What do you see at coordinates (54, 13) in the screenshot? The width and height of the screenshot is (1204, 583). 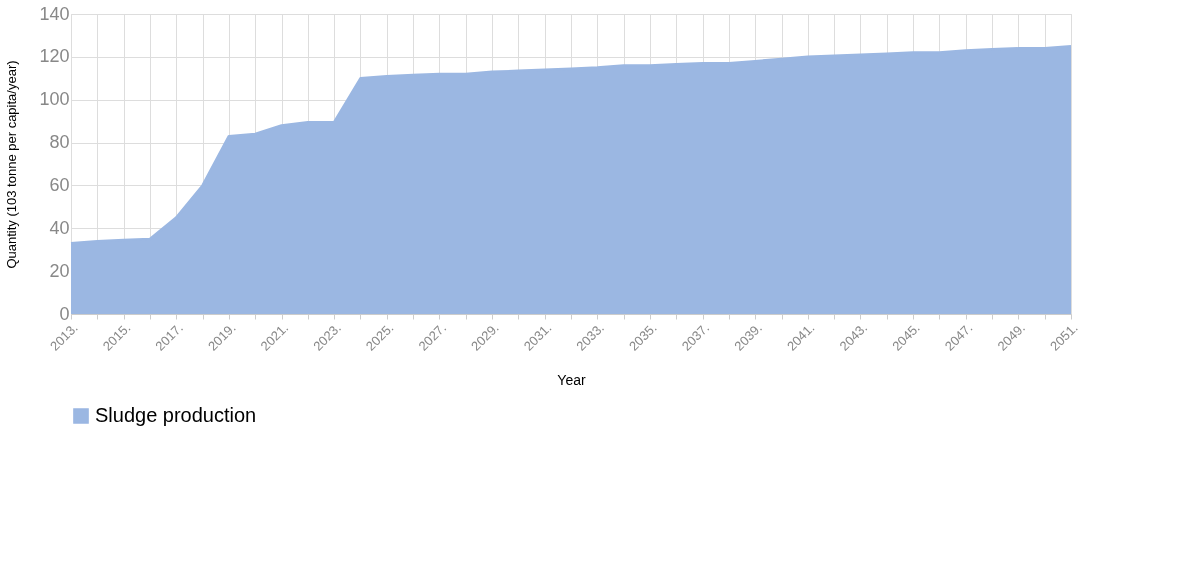 I see `y-tick-label: 140` at bounding box center [54, 13].